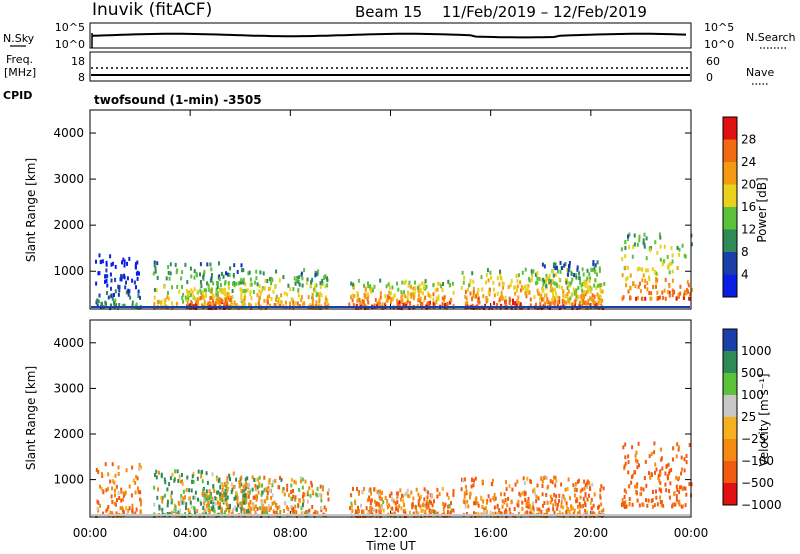 This screenshot has height=554, width=800. I want to click on power-colorbar-tick: 20, so click(748, 185).